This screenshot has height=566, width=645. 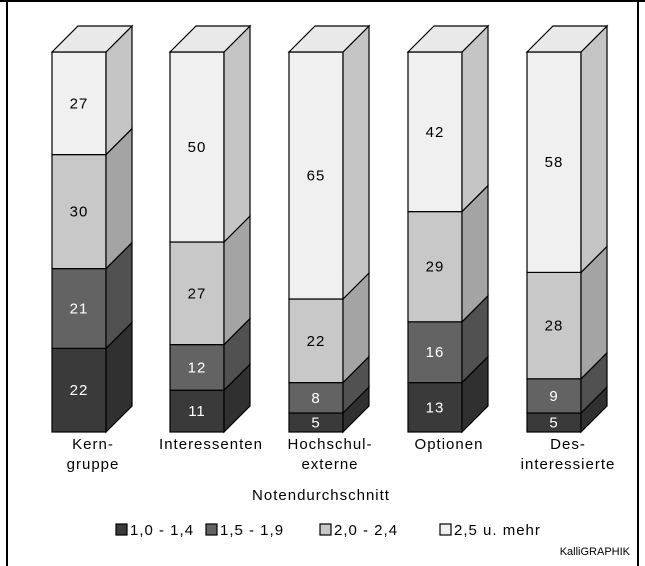 I want to click on stacked-bar: 11 12 27 50, so click(x=210, y=229).